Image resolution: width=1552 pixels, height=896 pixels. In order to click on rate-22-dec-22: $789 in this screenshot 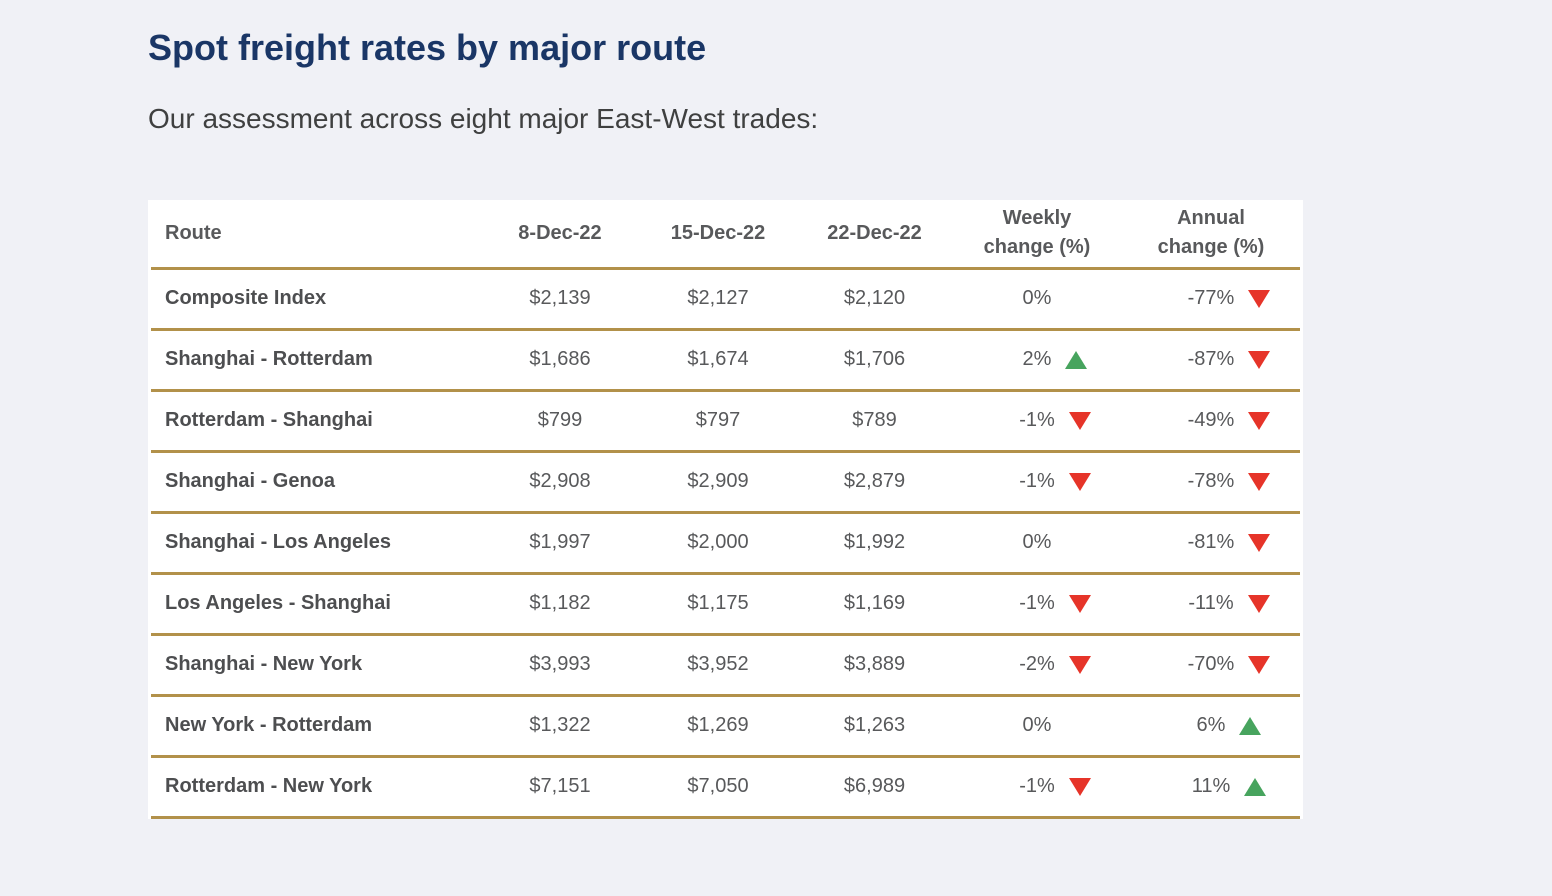, I will do `click(874, 420)`.